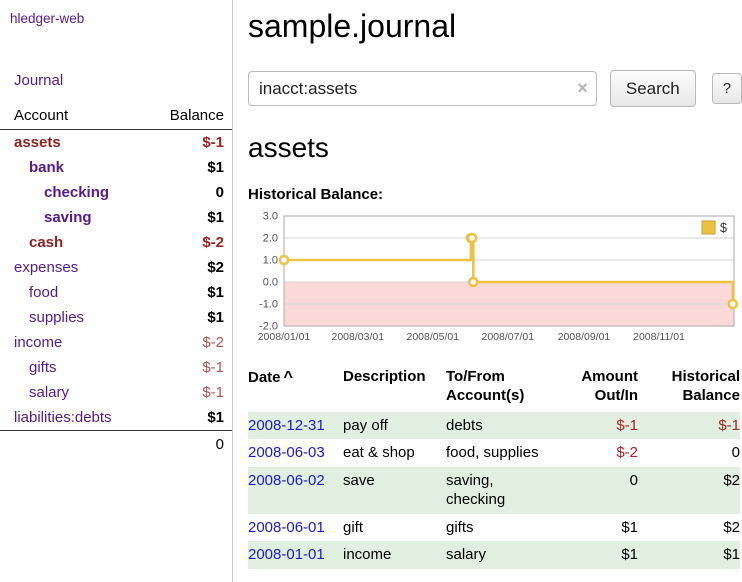  I want to click on svg-text: 2.0, so click(270, 239).